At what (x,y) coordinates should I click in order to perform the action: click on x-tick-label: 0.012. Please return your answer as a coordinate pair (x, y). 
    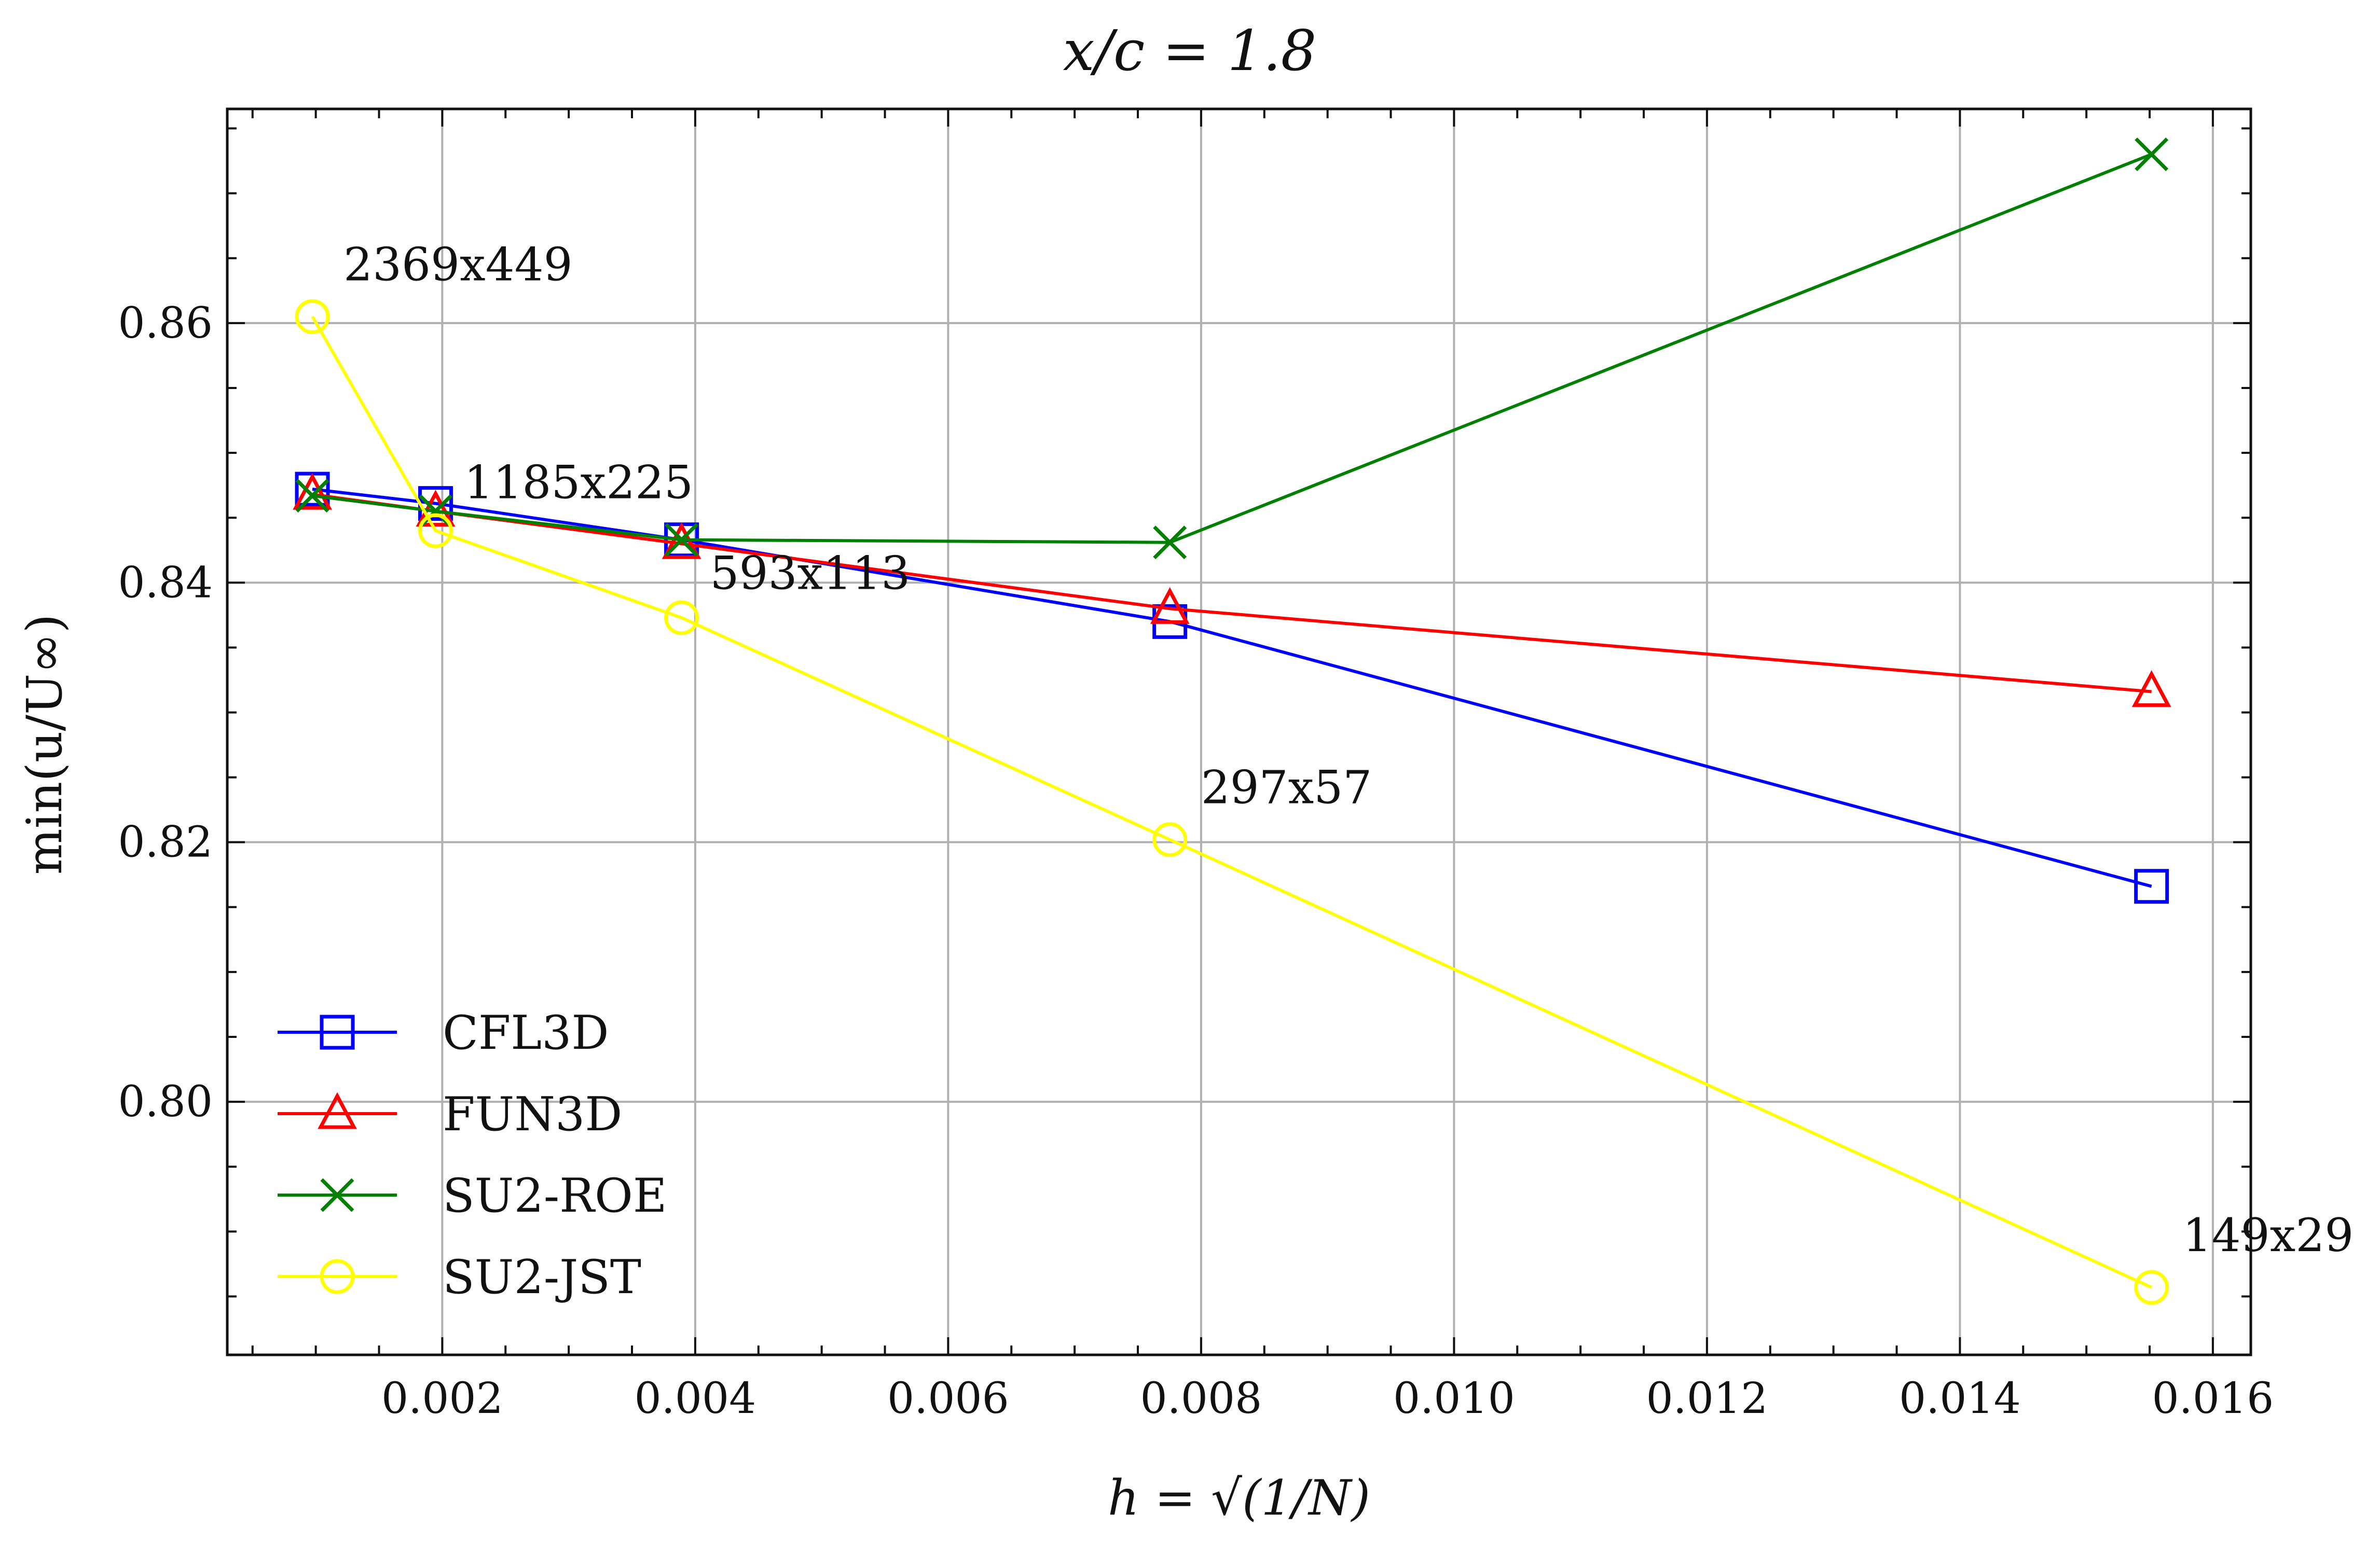
    Looking at the image, I should click on (1707, 1398).